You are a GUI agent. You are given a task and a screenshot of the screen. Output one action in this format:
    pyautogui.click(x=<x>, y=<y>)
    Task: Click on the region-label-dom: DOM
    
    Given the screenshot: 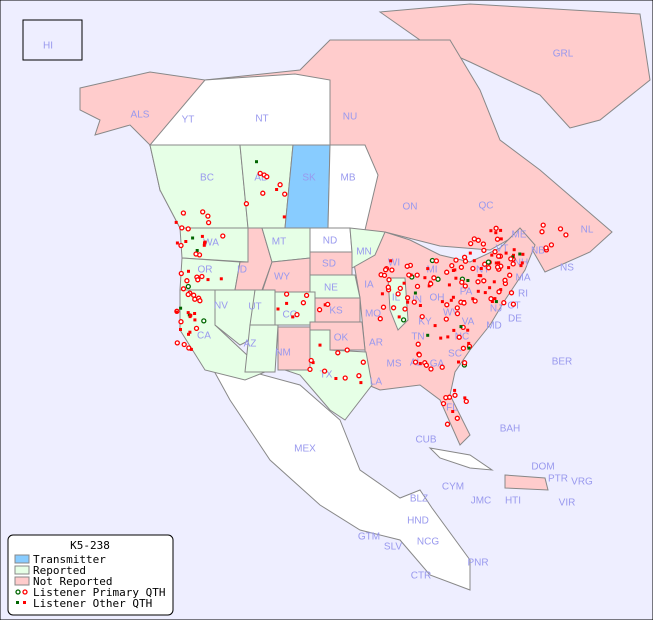 What is the action you would take?
    pyautogui.click(x=542, y=467)
    